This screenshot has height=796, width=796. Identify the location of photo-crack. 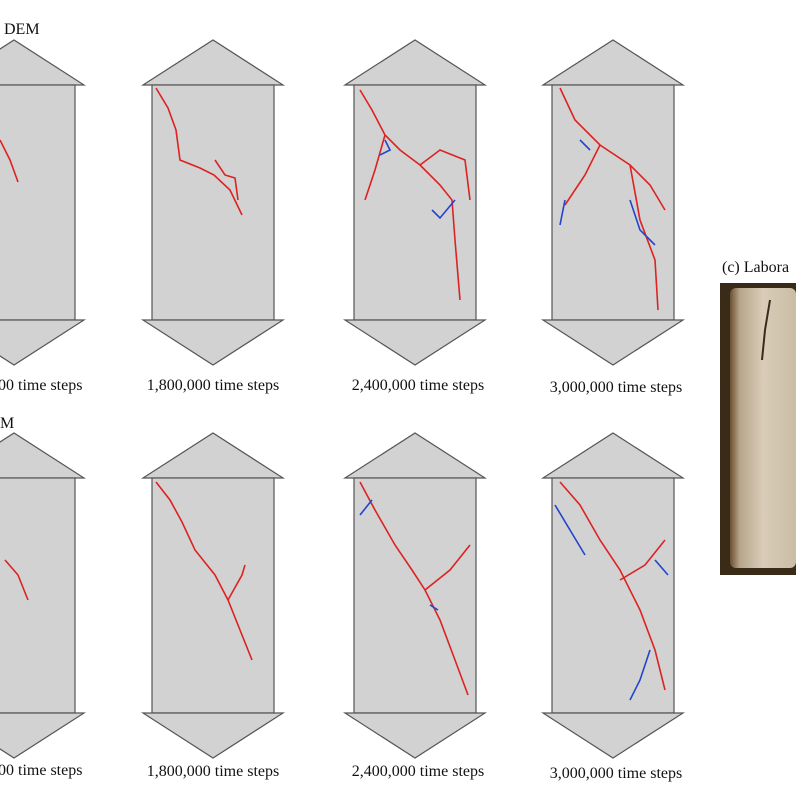
(766, 330).